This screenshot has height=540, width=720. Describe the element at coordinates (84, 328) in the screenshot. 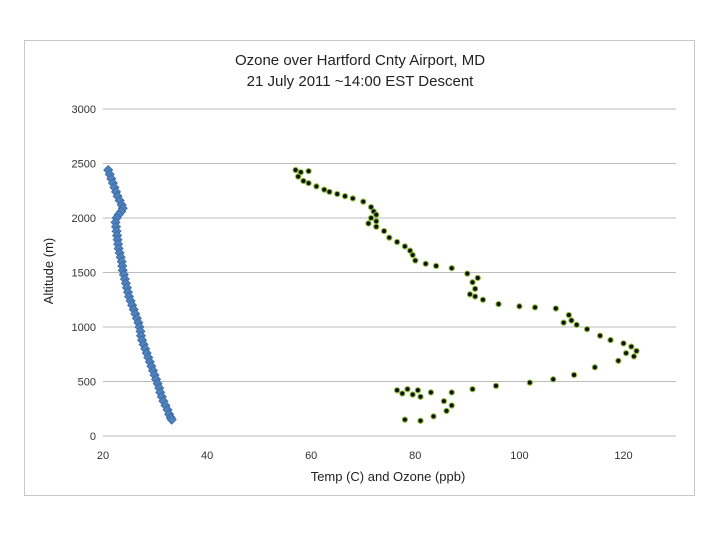

I see `y-tick-label: 1000` at that location.